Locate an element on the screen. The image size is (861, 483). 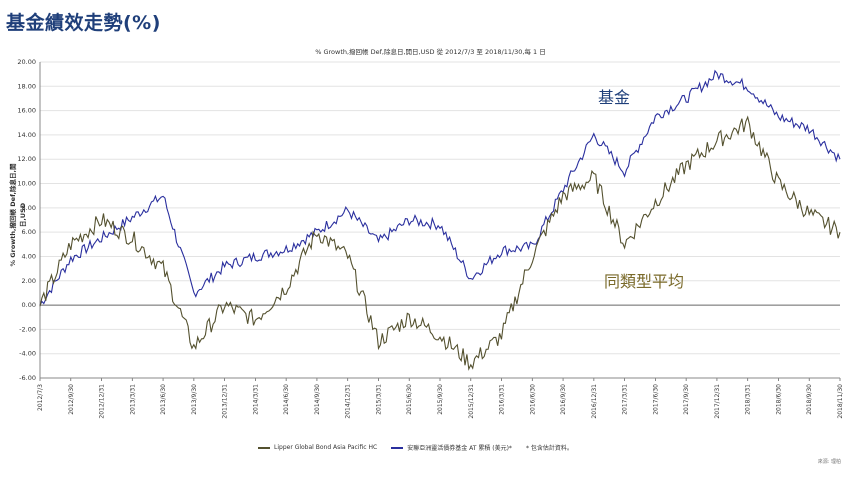
x-tick-label: 2018/9/30 is located at coordinates (809, 399).